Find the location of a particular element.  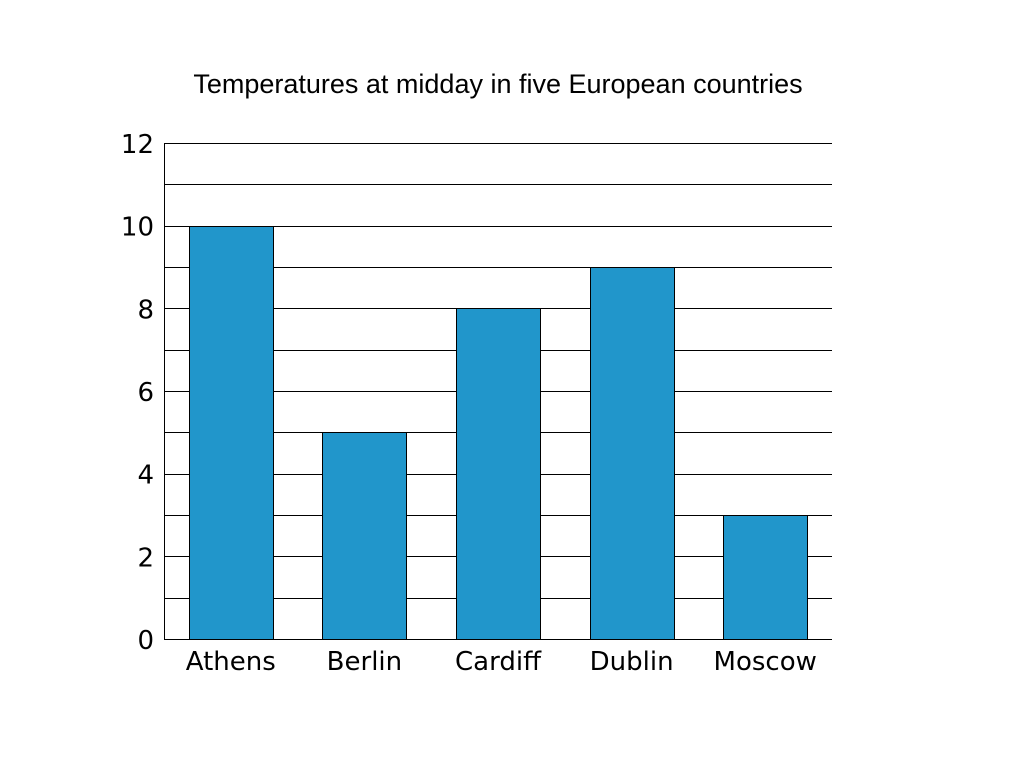

y-tick-labels: 0 2 4 6 8 10 12 is located at coordinates (137, 393).